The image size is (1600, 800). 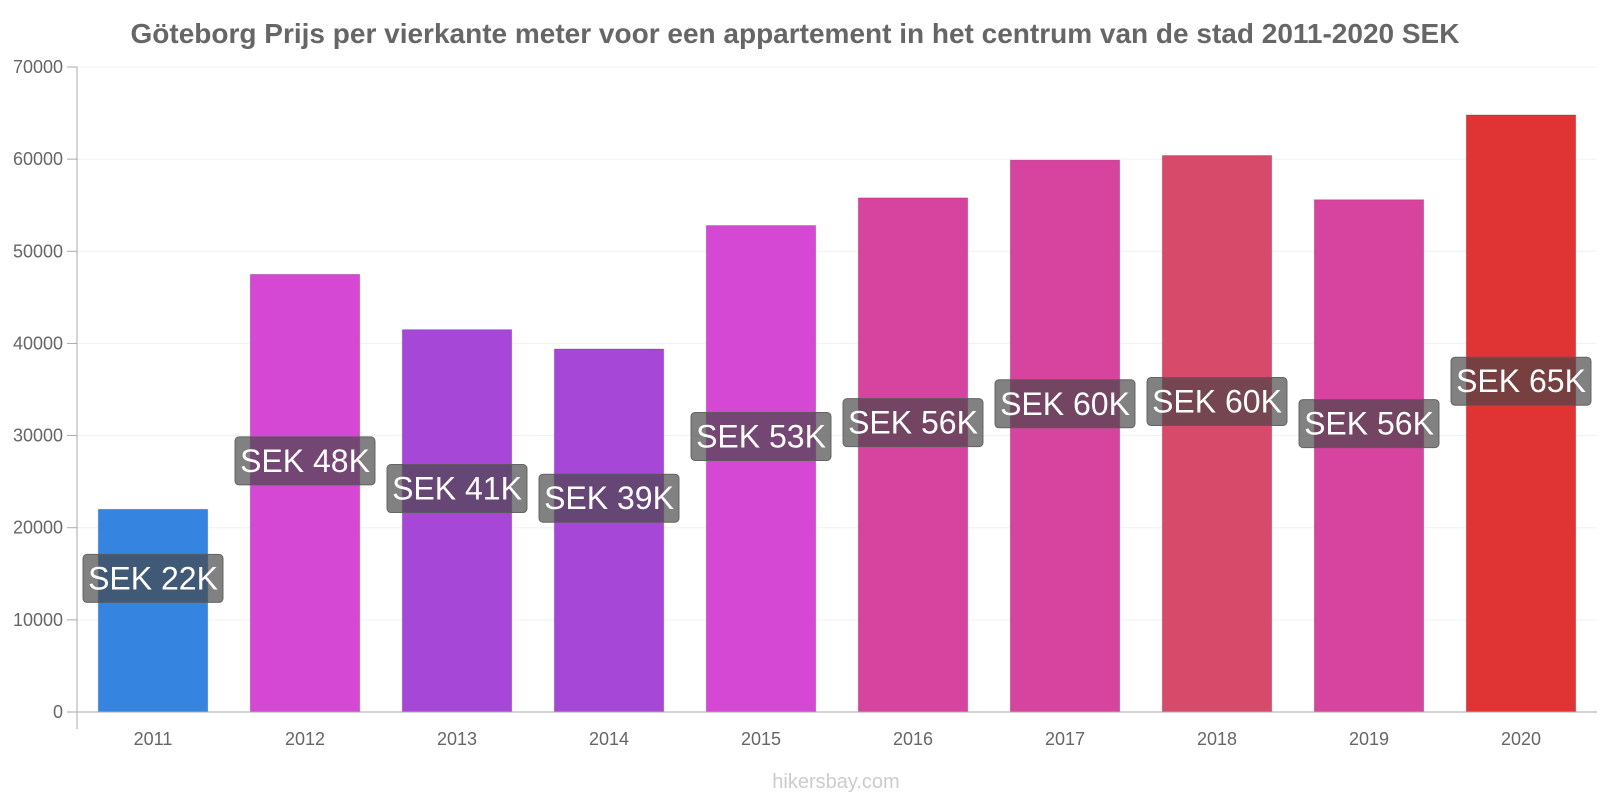 I want to click on data-label-text: SEK 48K, so click(x=305, y=461).